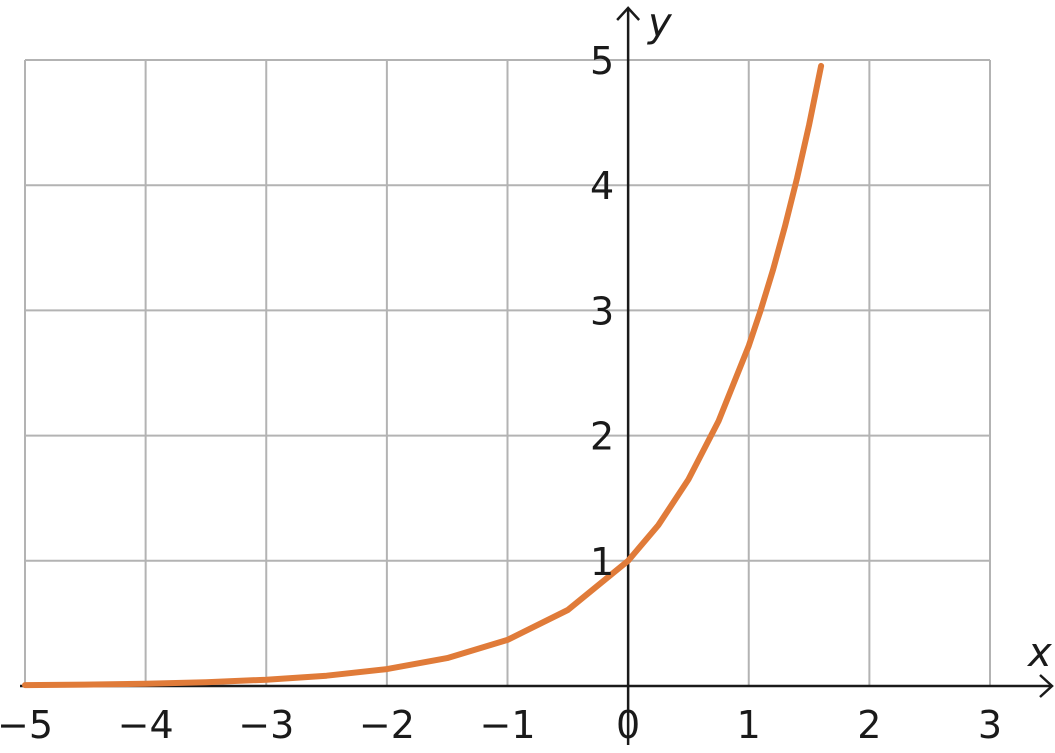 The height and width of the screenshot is (753, 1055). I want to click on y-axis-arrowhead, so click(628, 13).